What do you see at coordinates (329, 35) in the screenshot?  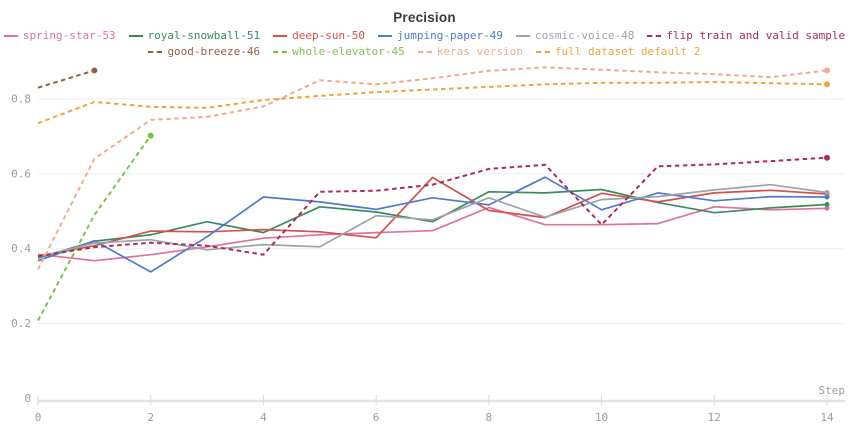 I see `legend-label: deep-sun-50` at bounding box center [329, 35].